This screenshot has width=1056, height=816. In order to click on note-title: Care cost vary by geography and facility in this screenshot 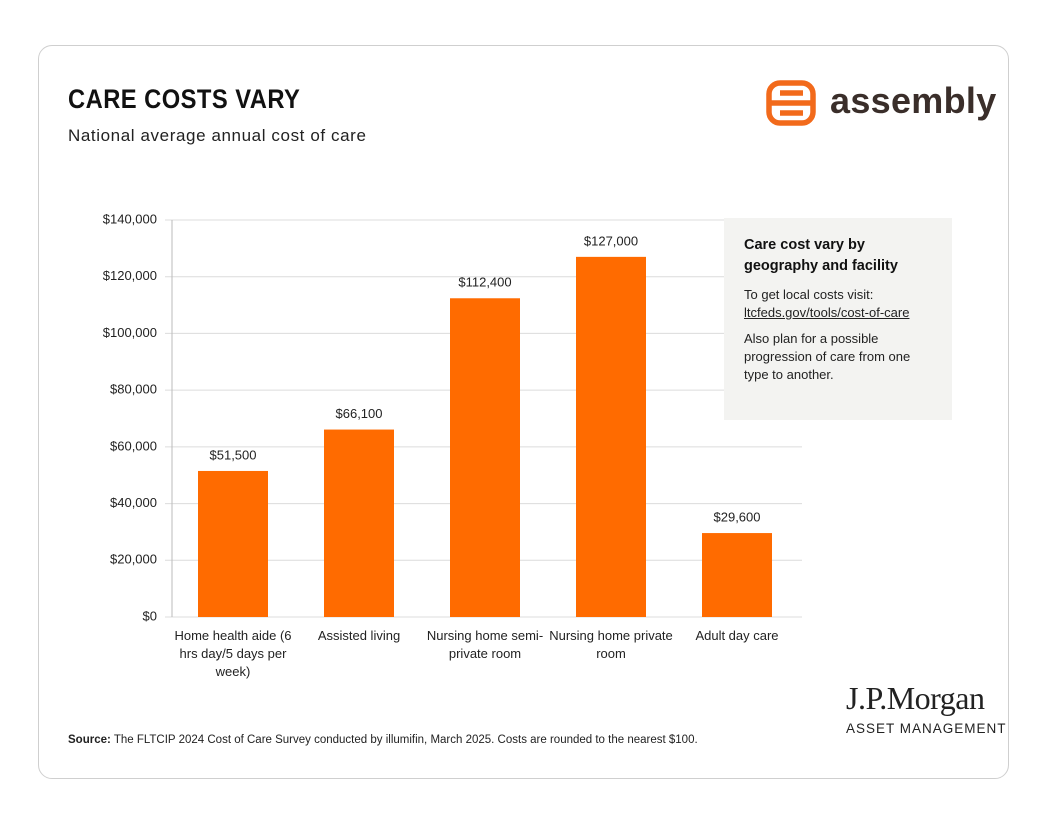, I will do `click(821, 255)`.